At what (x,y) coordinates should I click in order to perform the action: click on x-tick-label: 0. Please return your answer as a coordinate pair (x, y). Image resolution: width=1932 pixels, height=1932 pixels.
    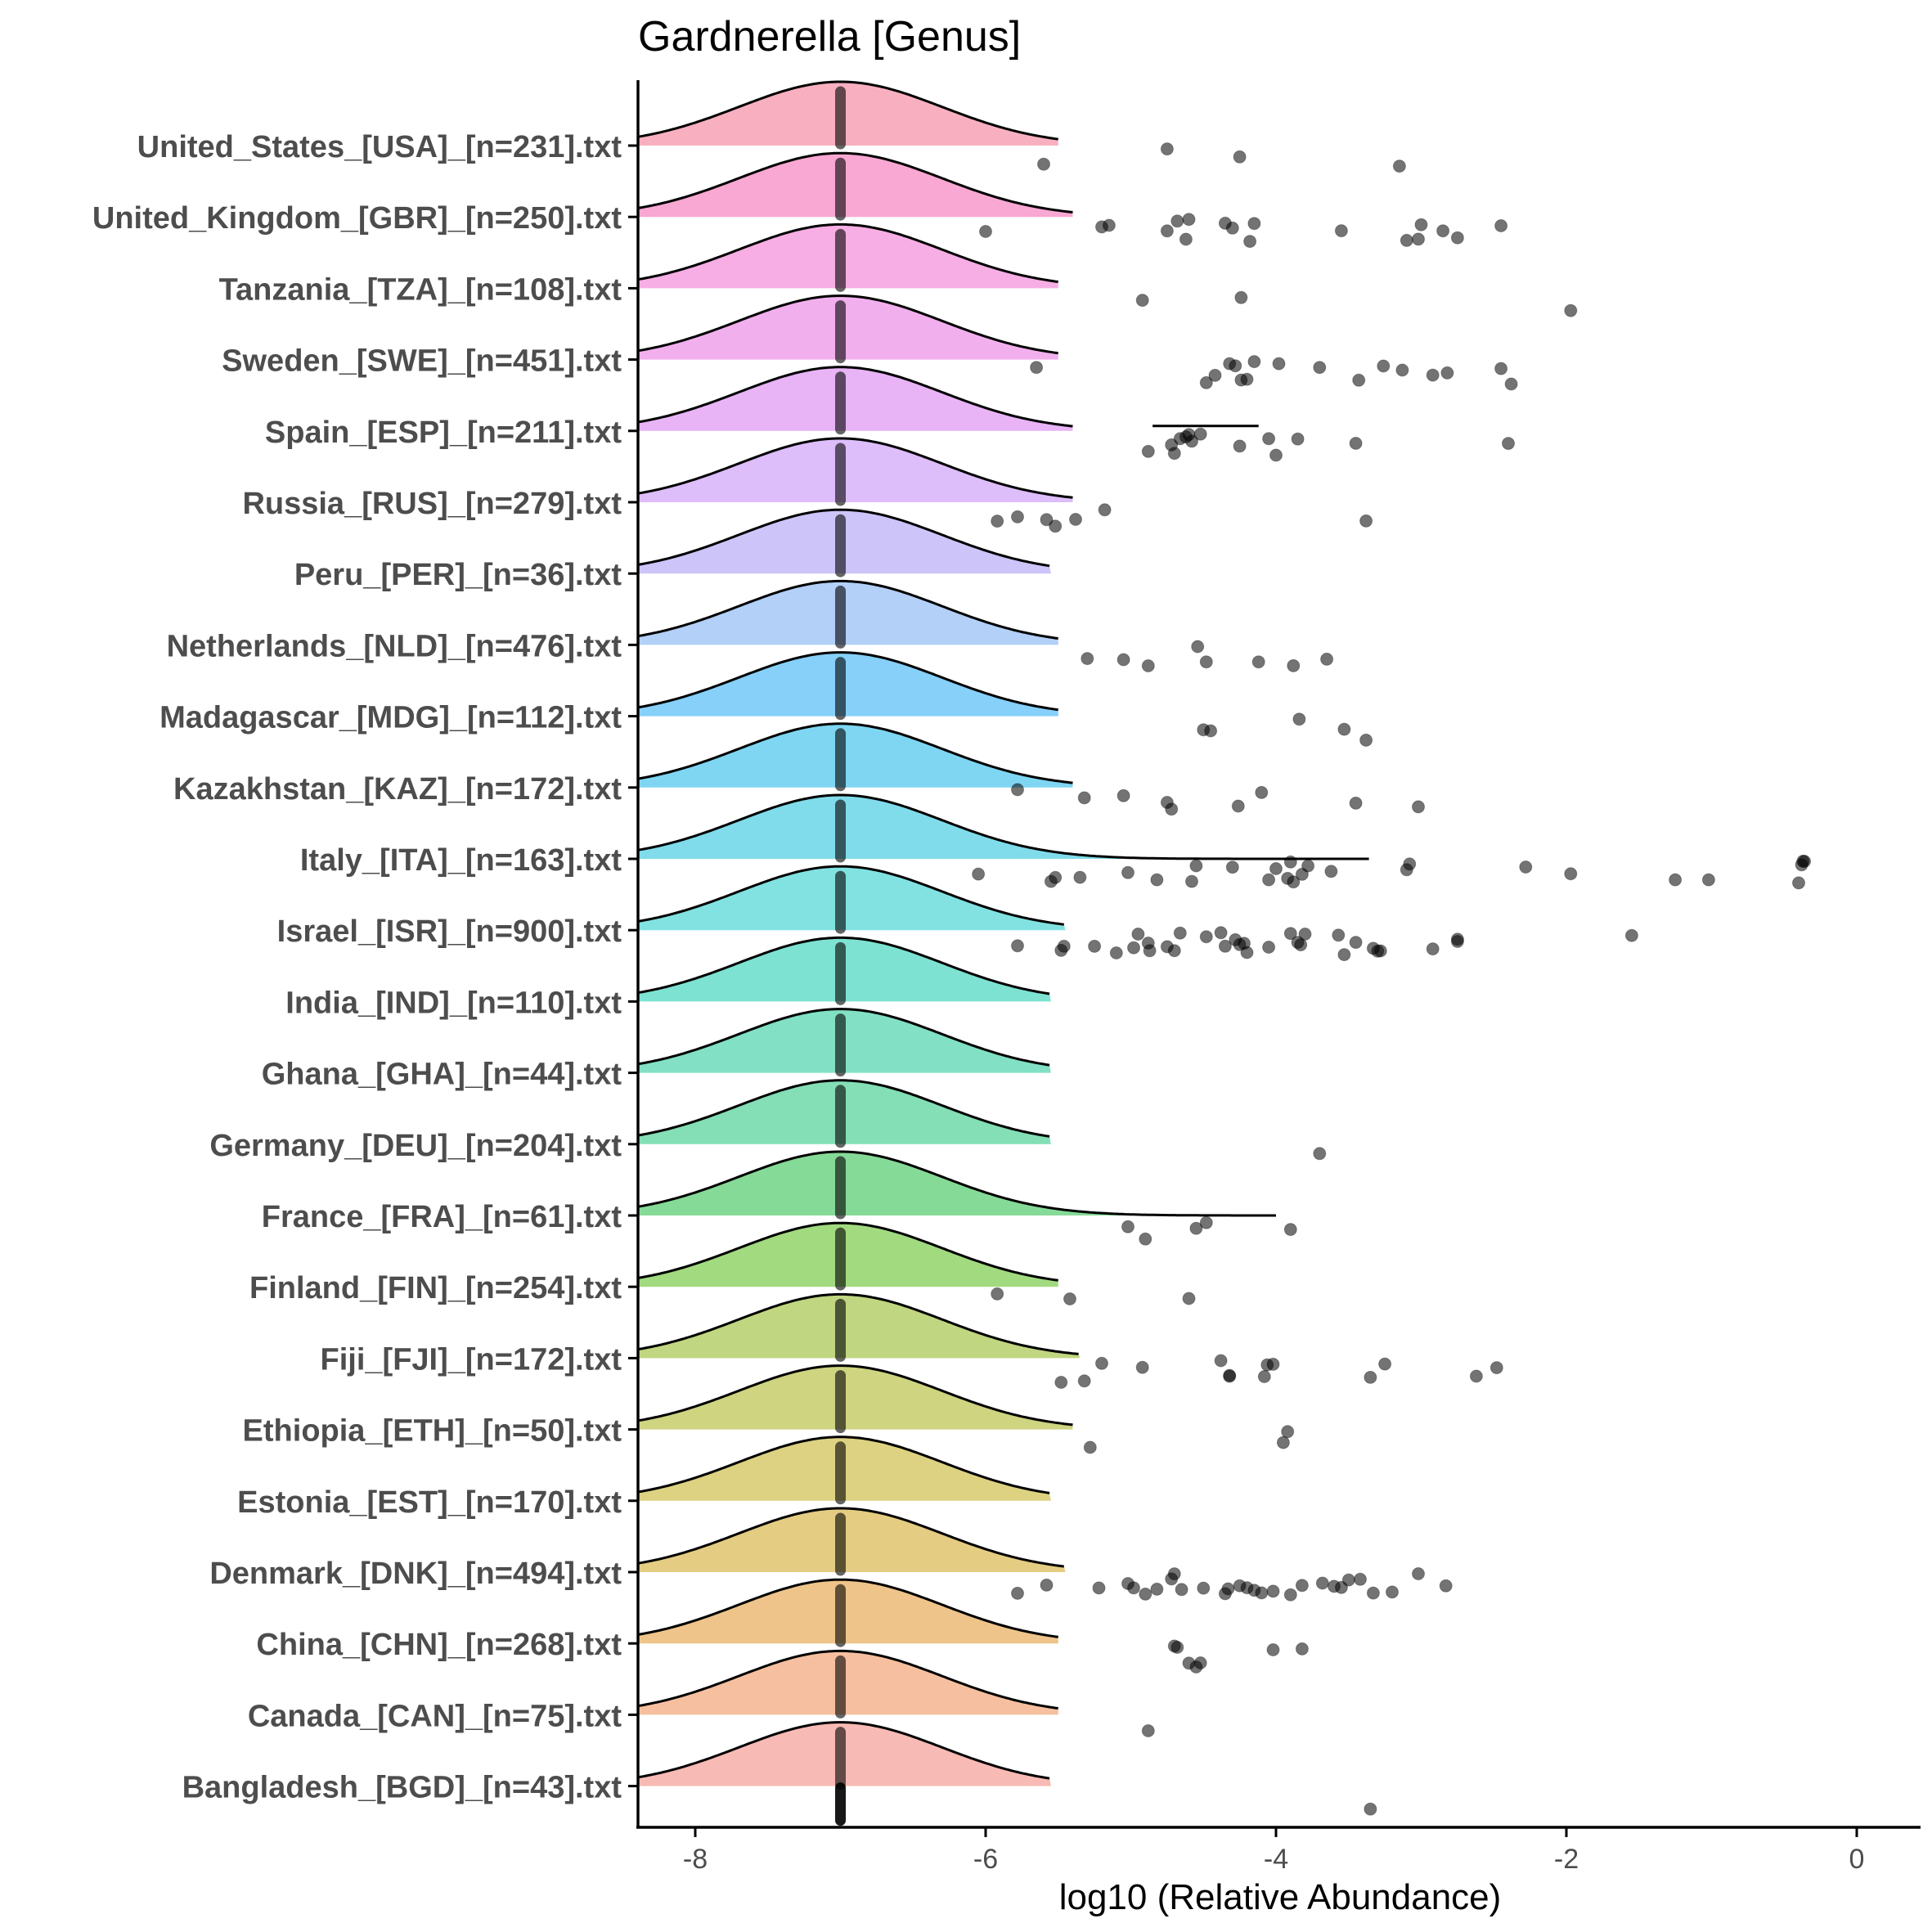
    Looking at the image, I should click on (1857, 1860).